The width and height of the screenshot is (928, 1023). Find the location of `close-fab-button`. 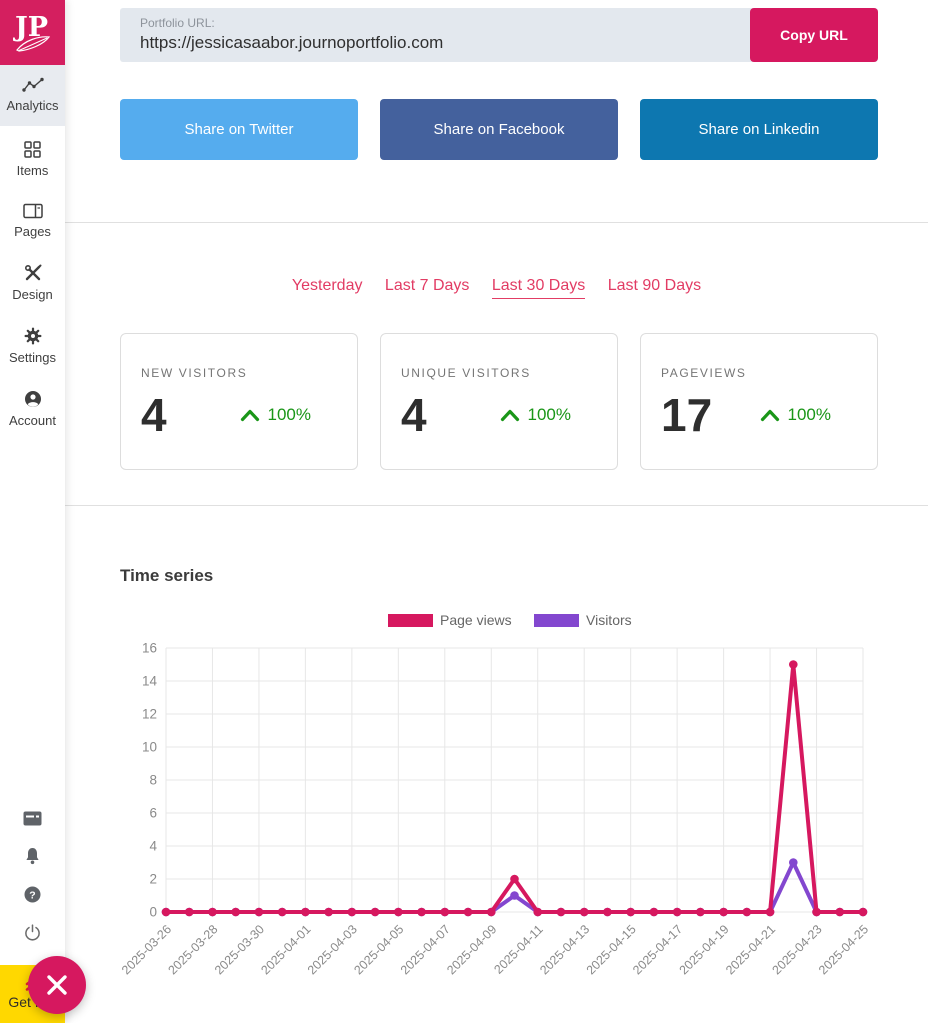

close-fab-button is located at coordinates (57, 985).